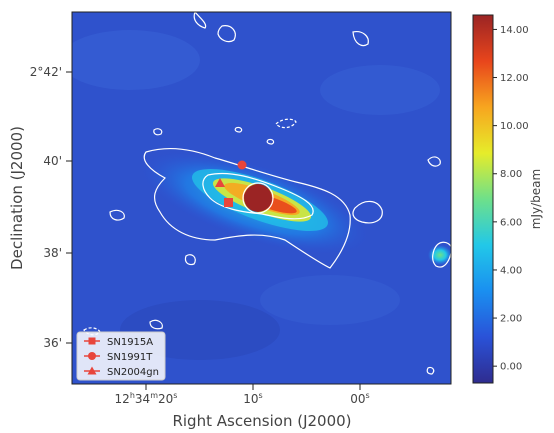 The image size is (554, 433). Describe the element at coordinates (92, 370) in the screenshot. I see `legend-triangle-marker` at that location.